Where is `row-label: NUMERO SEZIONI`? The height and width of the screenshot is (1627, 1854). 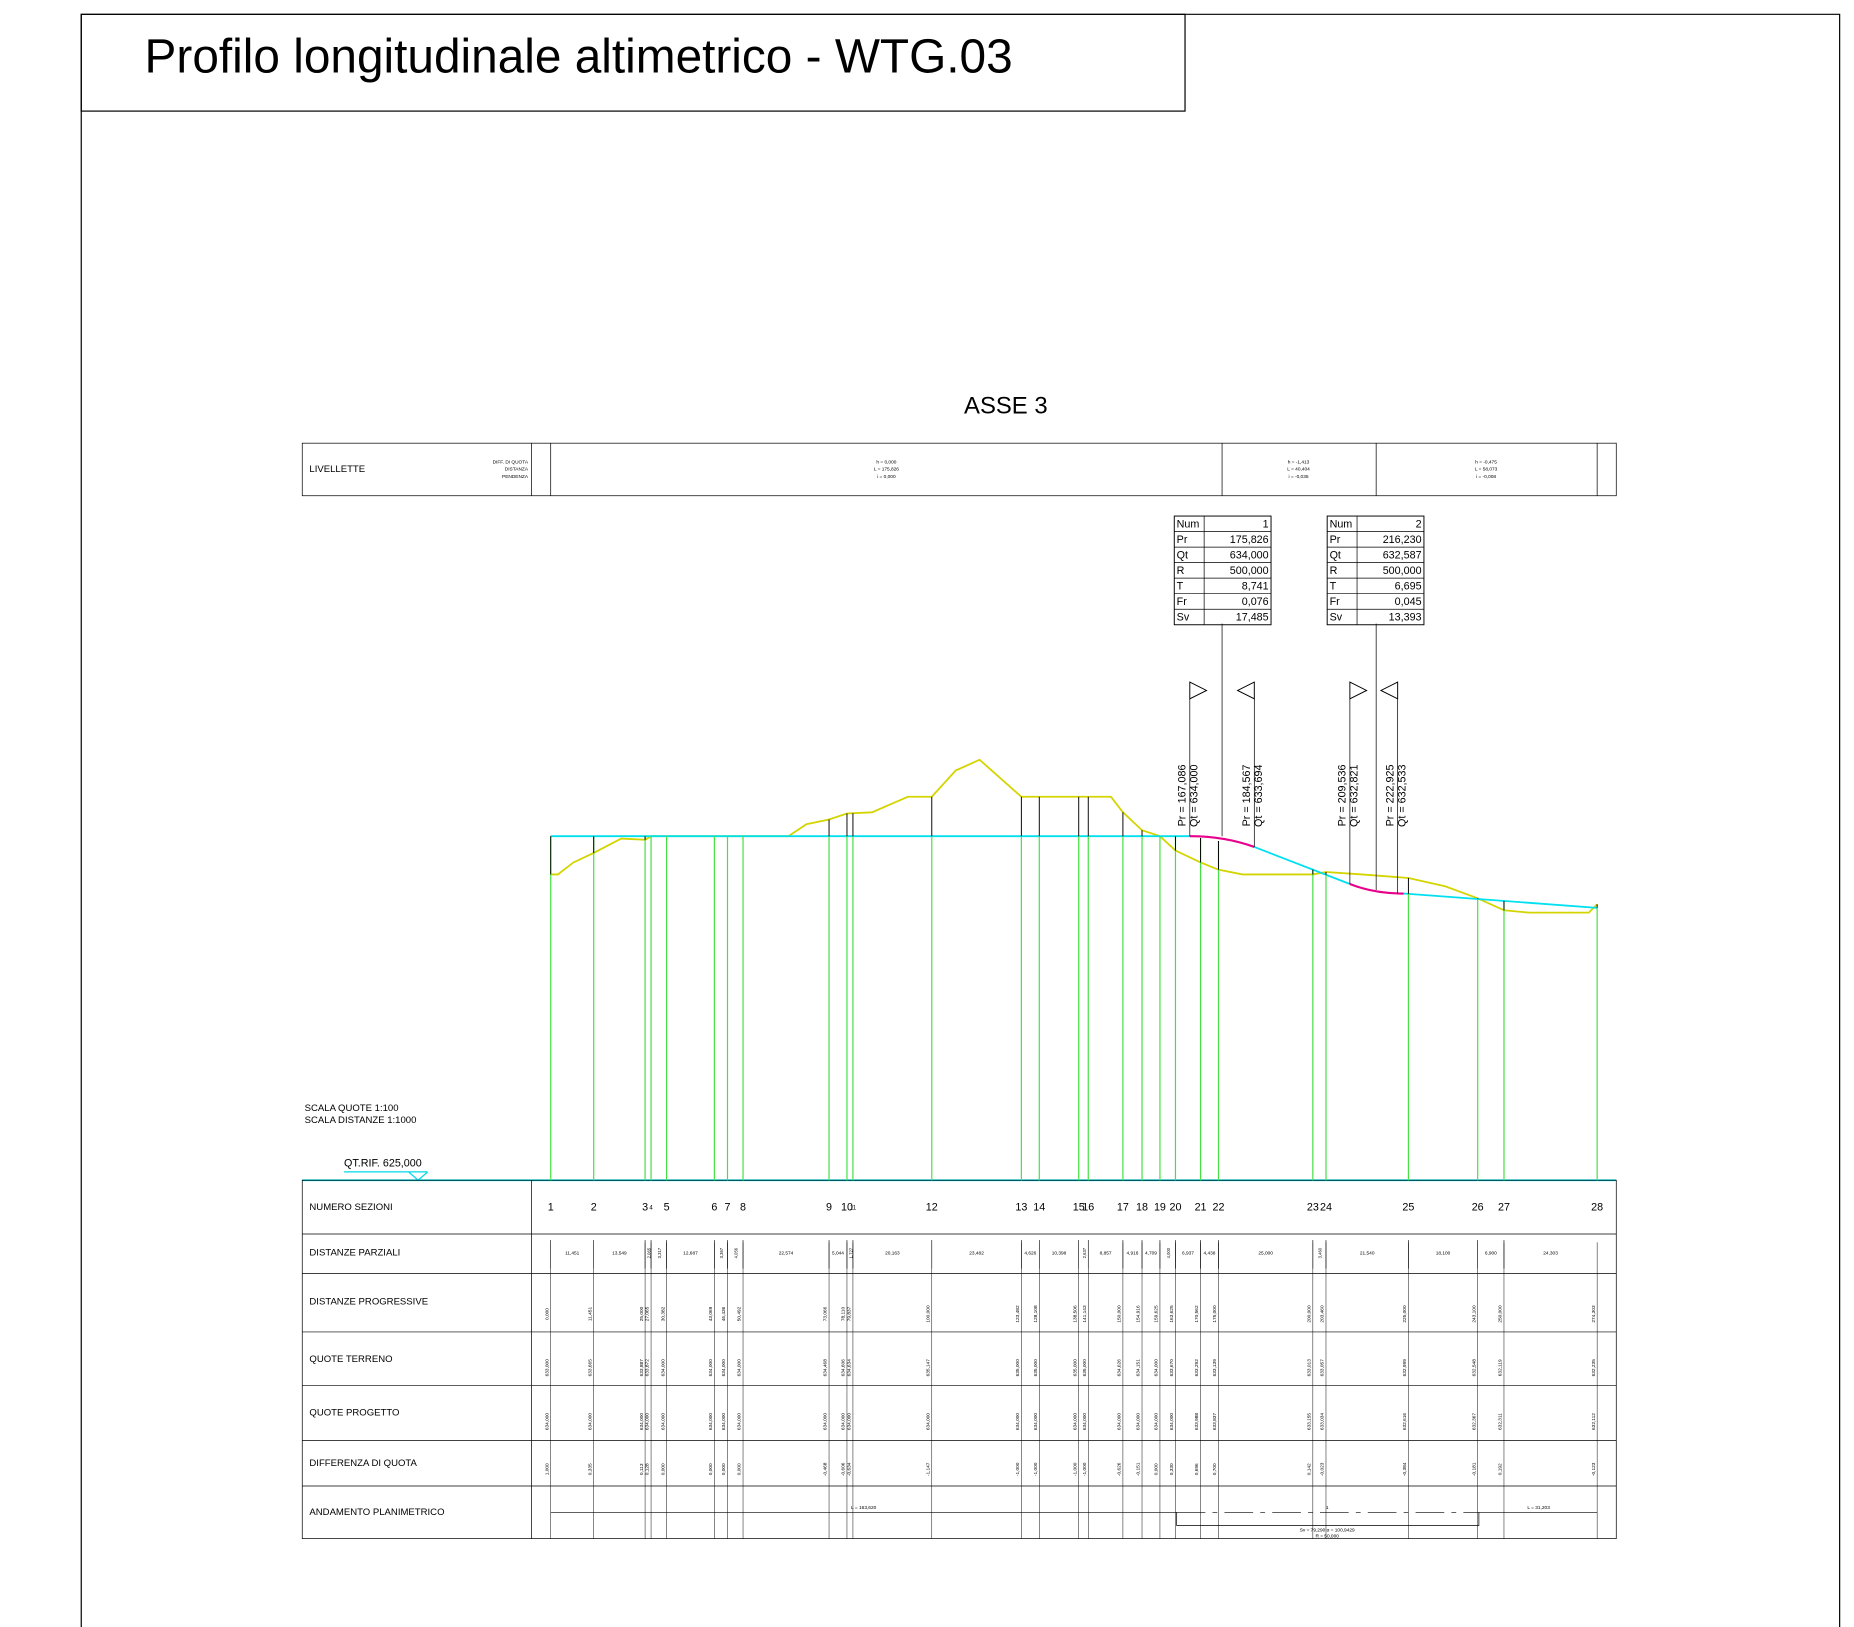 row-label: NUMERO SEZIONI is located at coordinates (350, 1207).